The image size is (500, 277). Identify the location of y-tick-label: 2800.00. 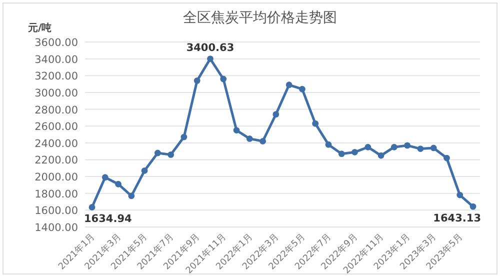
(56, 110).